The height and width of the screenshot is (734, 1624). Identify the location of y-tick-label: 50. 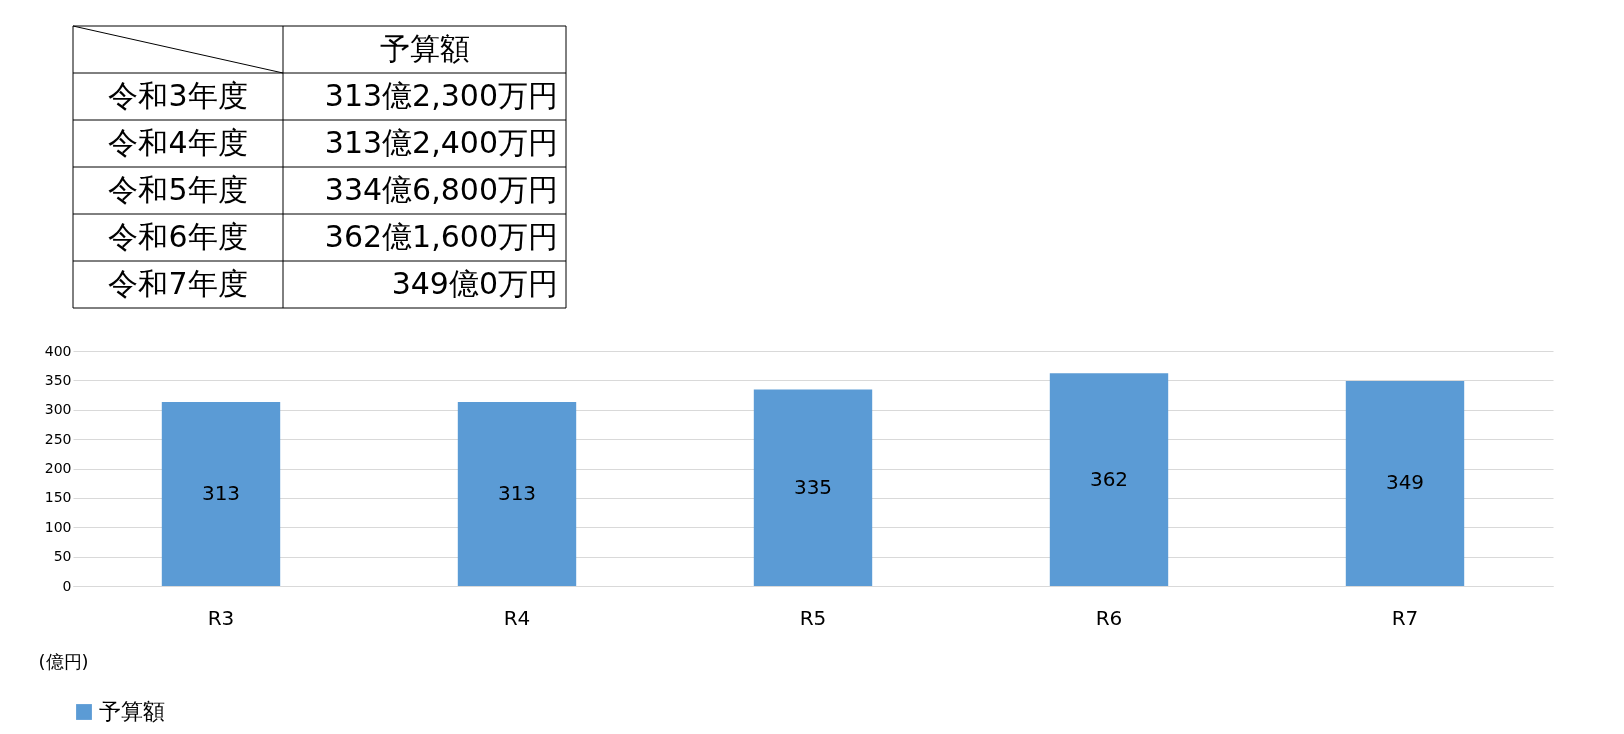
(62, 556).